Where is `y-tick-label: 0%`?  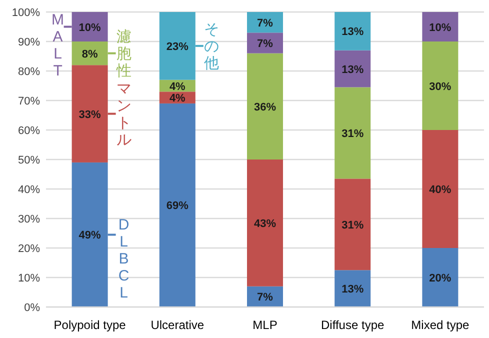
y-tick-label: 0% is located at coordinates (32, 308).